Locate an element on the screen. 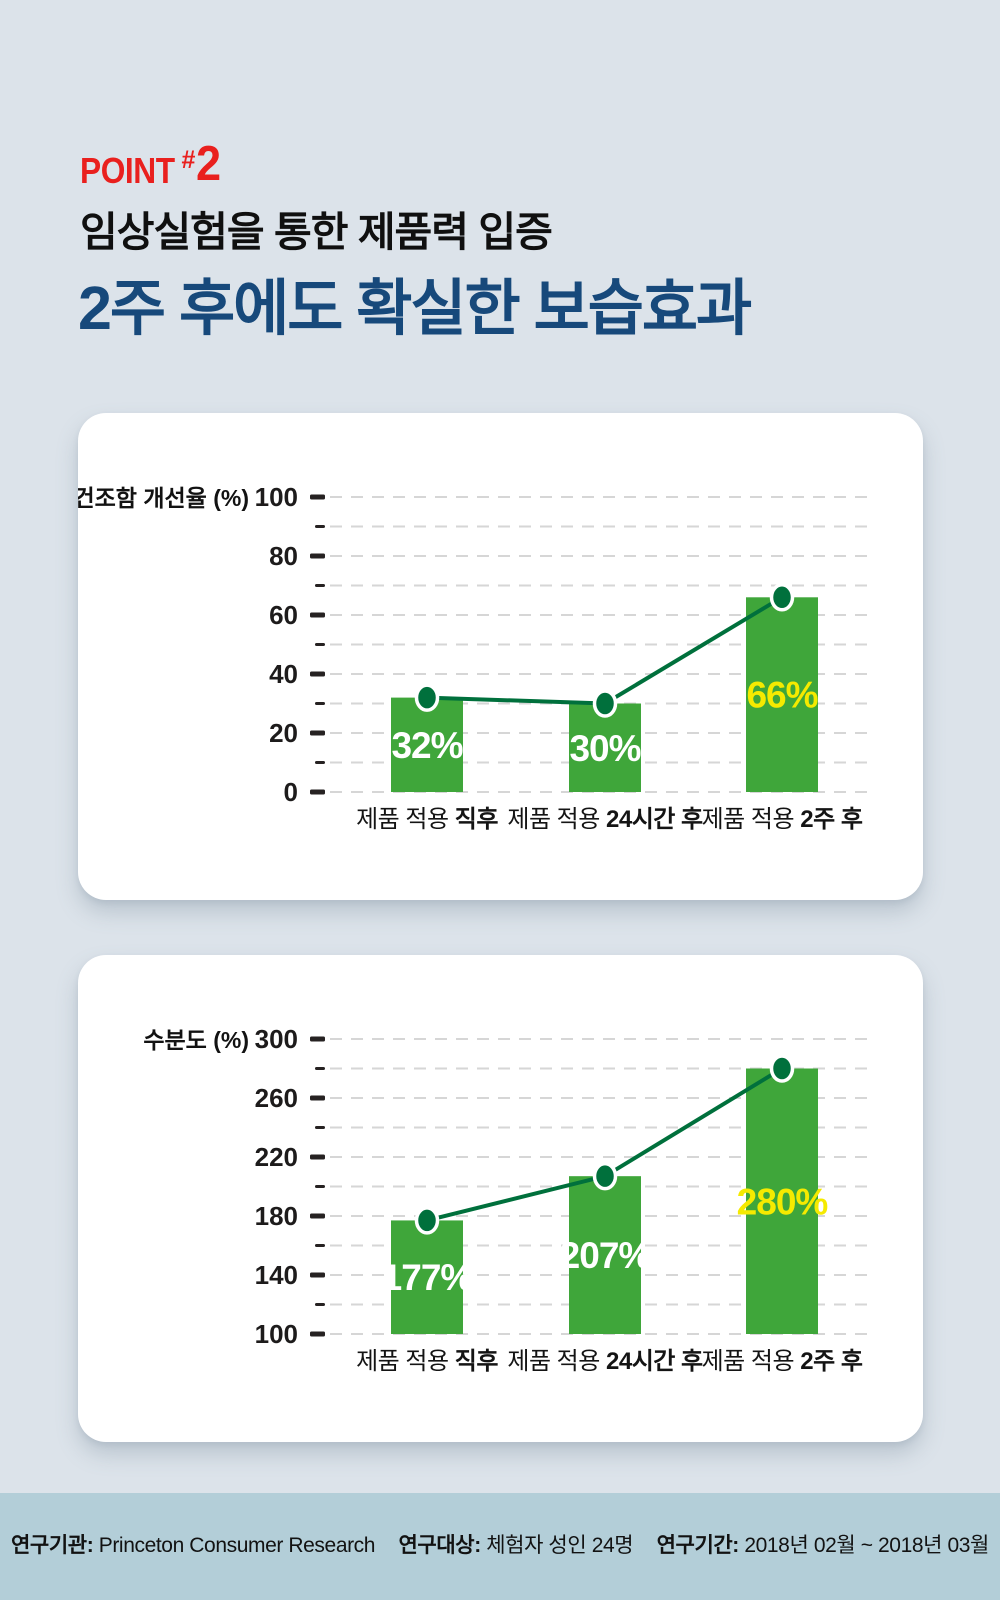 This screenshot has width=1000, height=1600. bar-value-label: 280% is located at coordinates (782, 1201).